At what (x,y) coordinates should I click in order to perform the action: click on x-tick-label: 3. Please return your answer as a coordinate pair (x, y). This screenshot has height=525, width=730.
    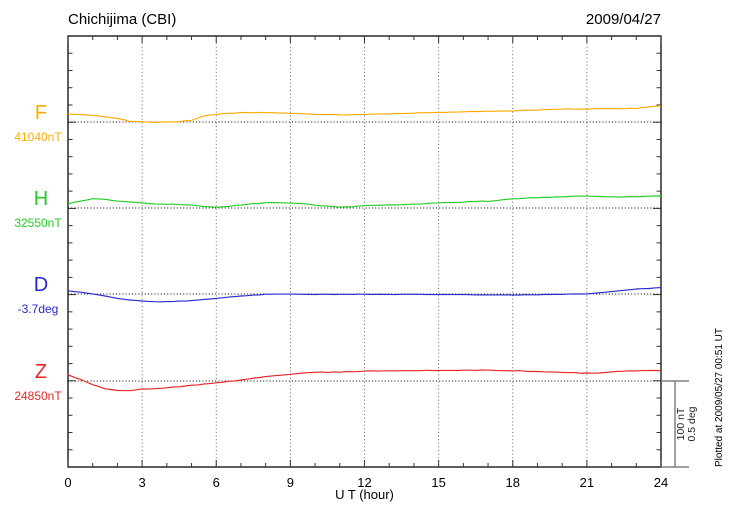
    Looking at the image, I should click on (142, 482).